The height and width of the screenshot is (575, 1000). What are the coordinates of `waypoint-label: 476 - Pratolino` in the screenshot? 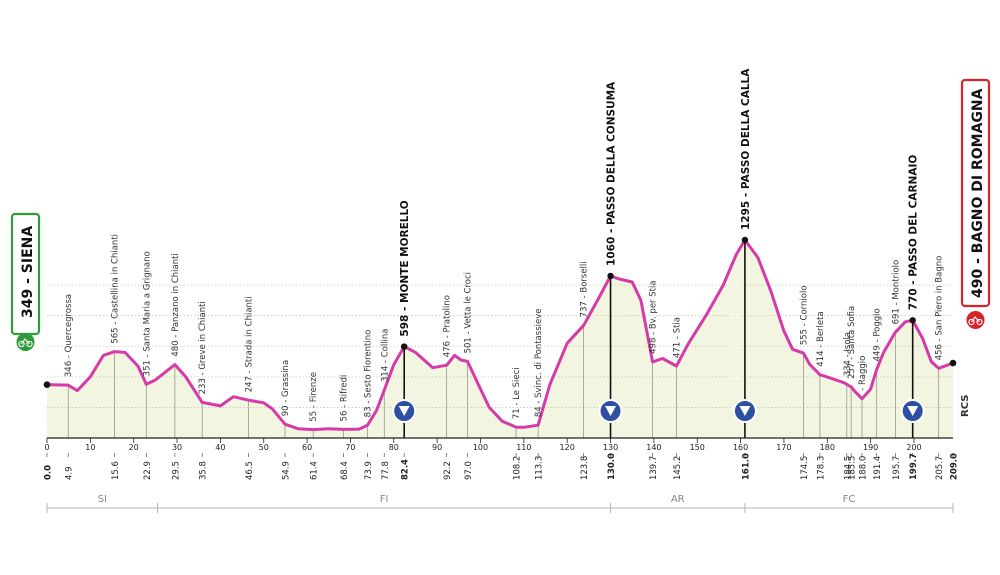 It's located at (448, 326).